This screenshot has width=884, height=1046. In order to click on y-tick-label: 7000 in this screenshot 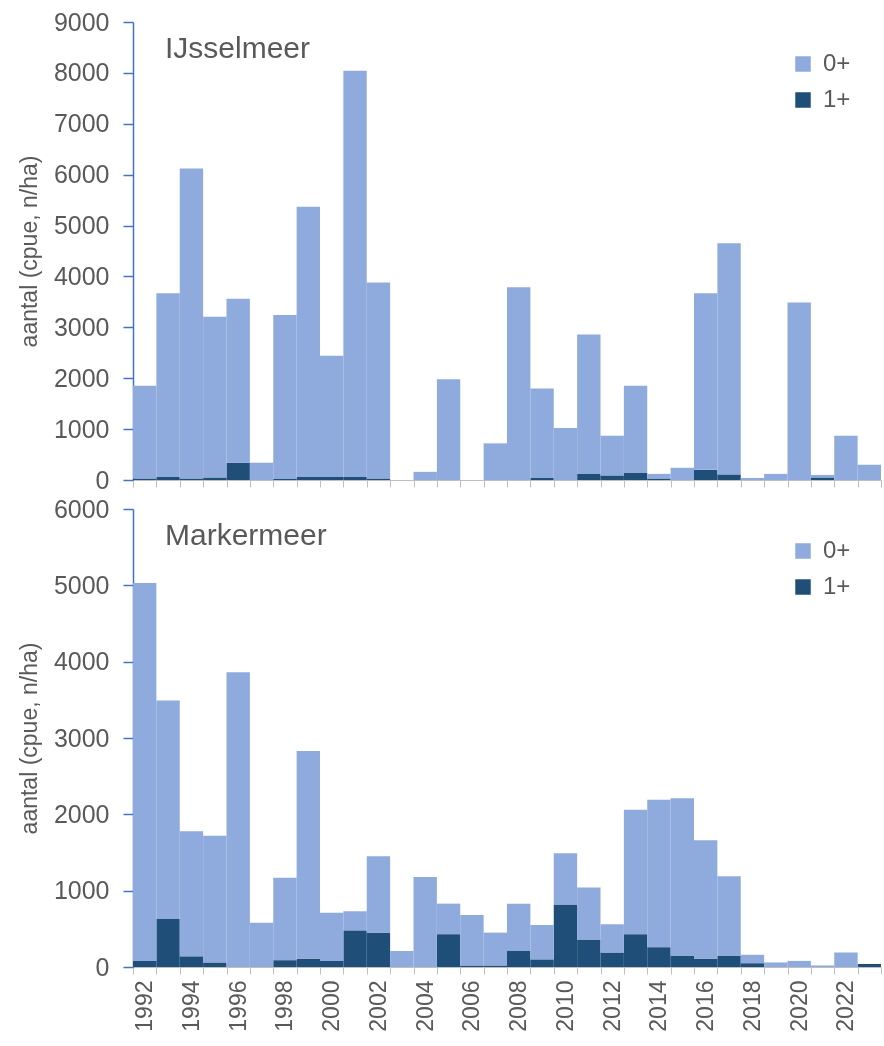, I will do `click(81, 123)`.